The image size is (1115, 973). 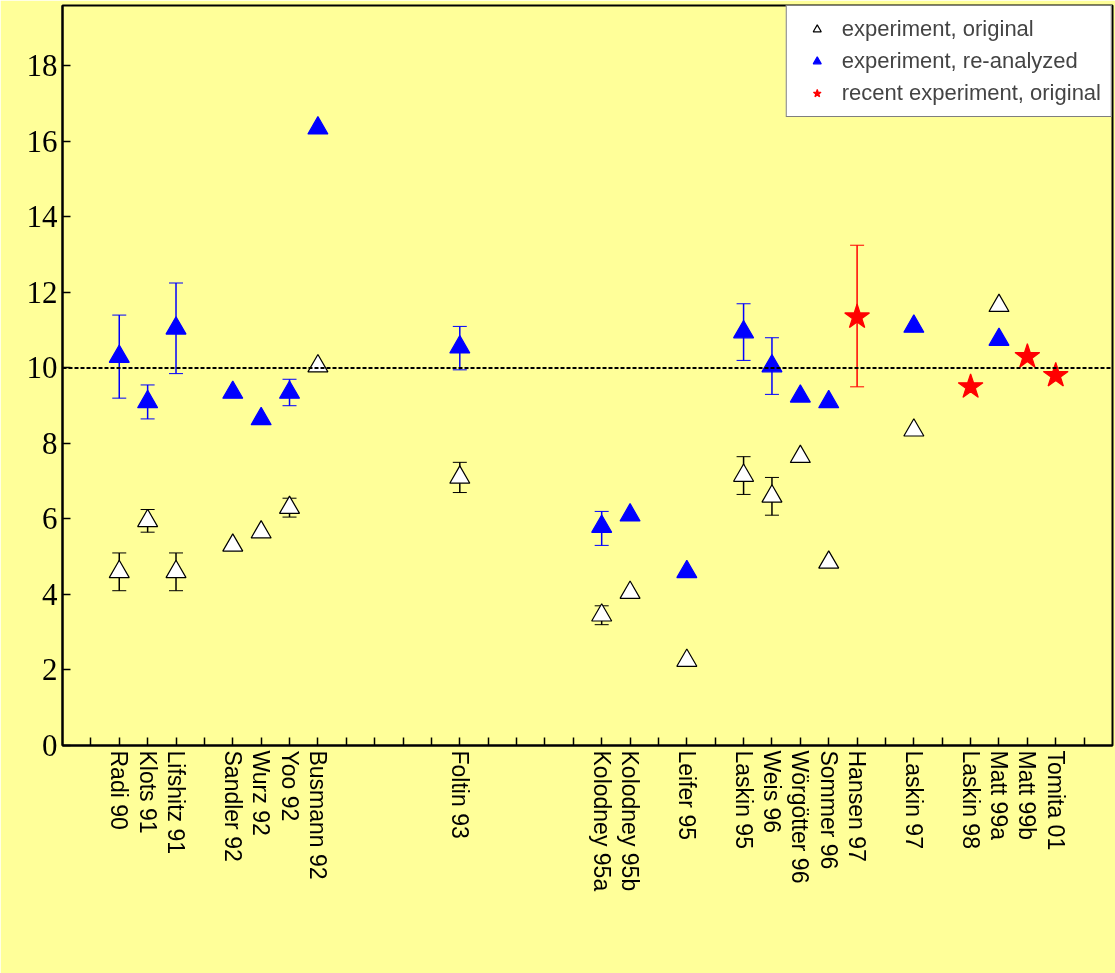 What do you see at coordinates (147, 792) in the screenshot?
I see `x-tick-label: Klots 91` at bounding box center [147, 792].